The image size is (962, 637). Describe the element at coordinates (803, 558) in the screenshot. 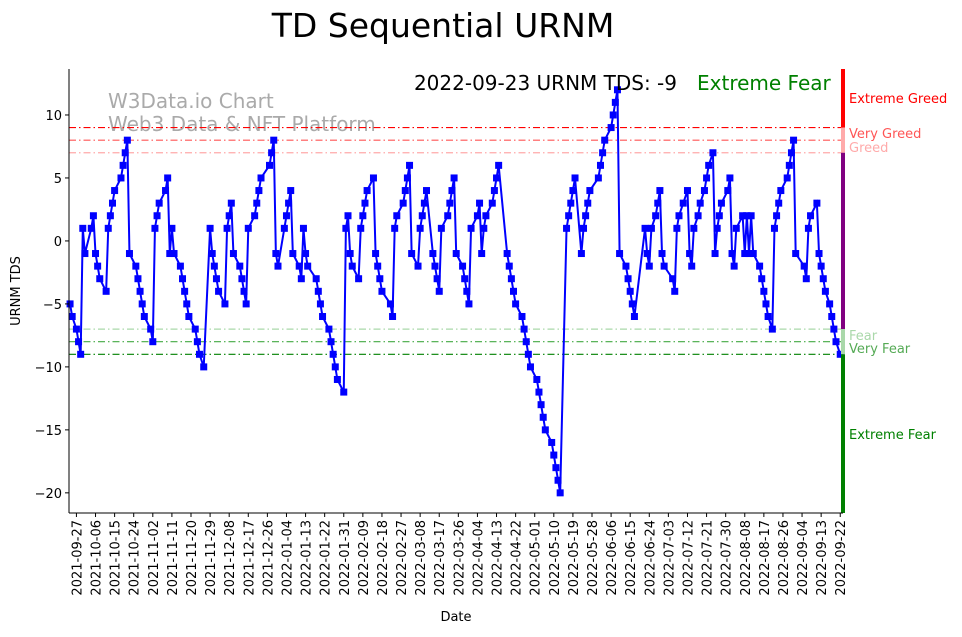

I see `x-tick-label: 2022-09-04` at that location.